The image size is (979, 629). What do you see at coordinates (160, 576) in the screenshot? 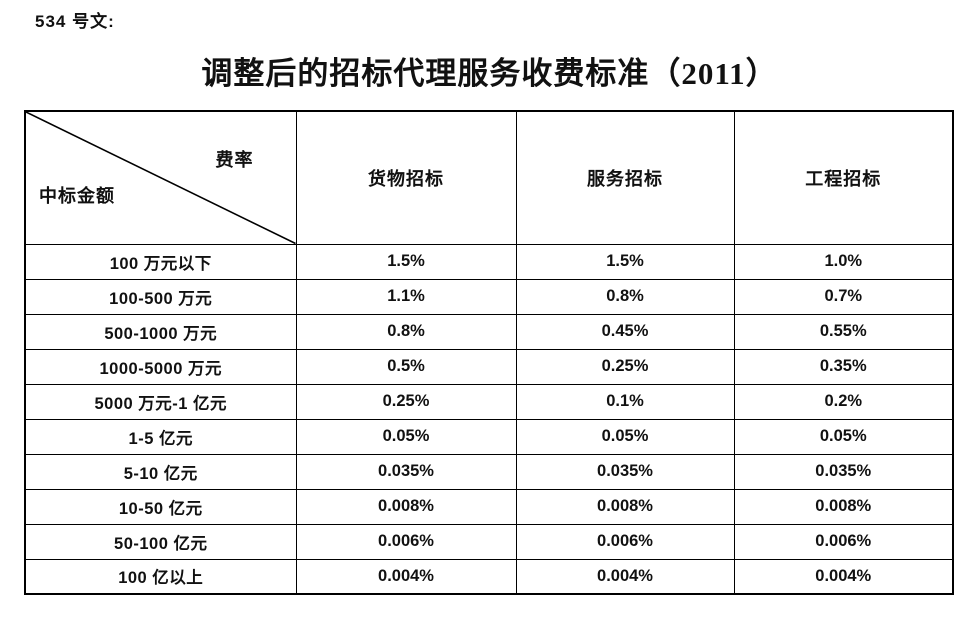
I see `row-label: 100 亿以上` at bounding box center [160, 576].